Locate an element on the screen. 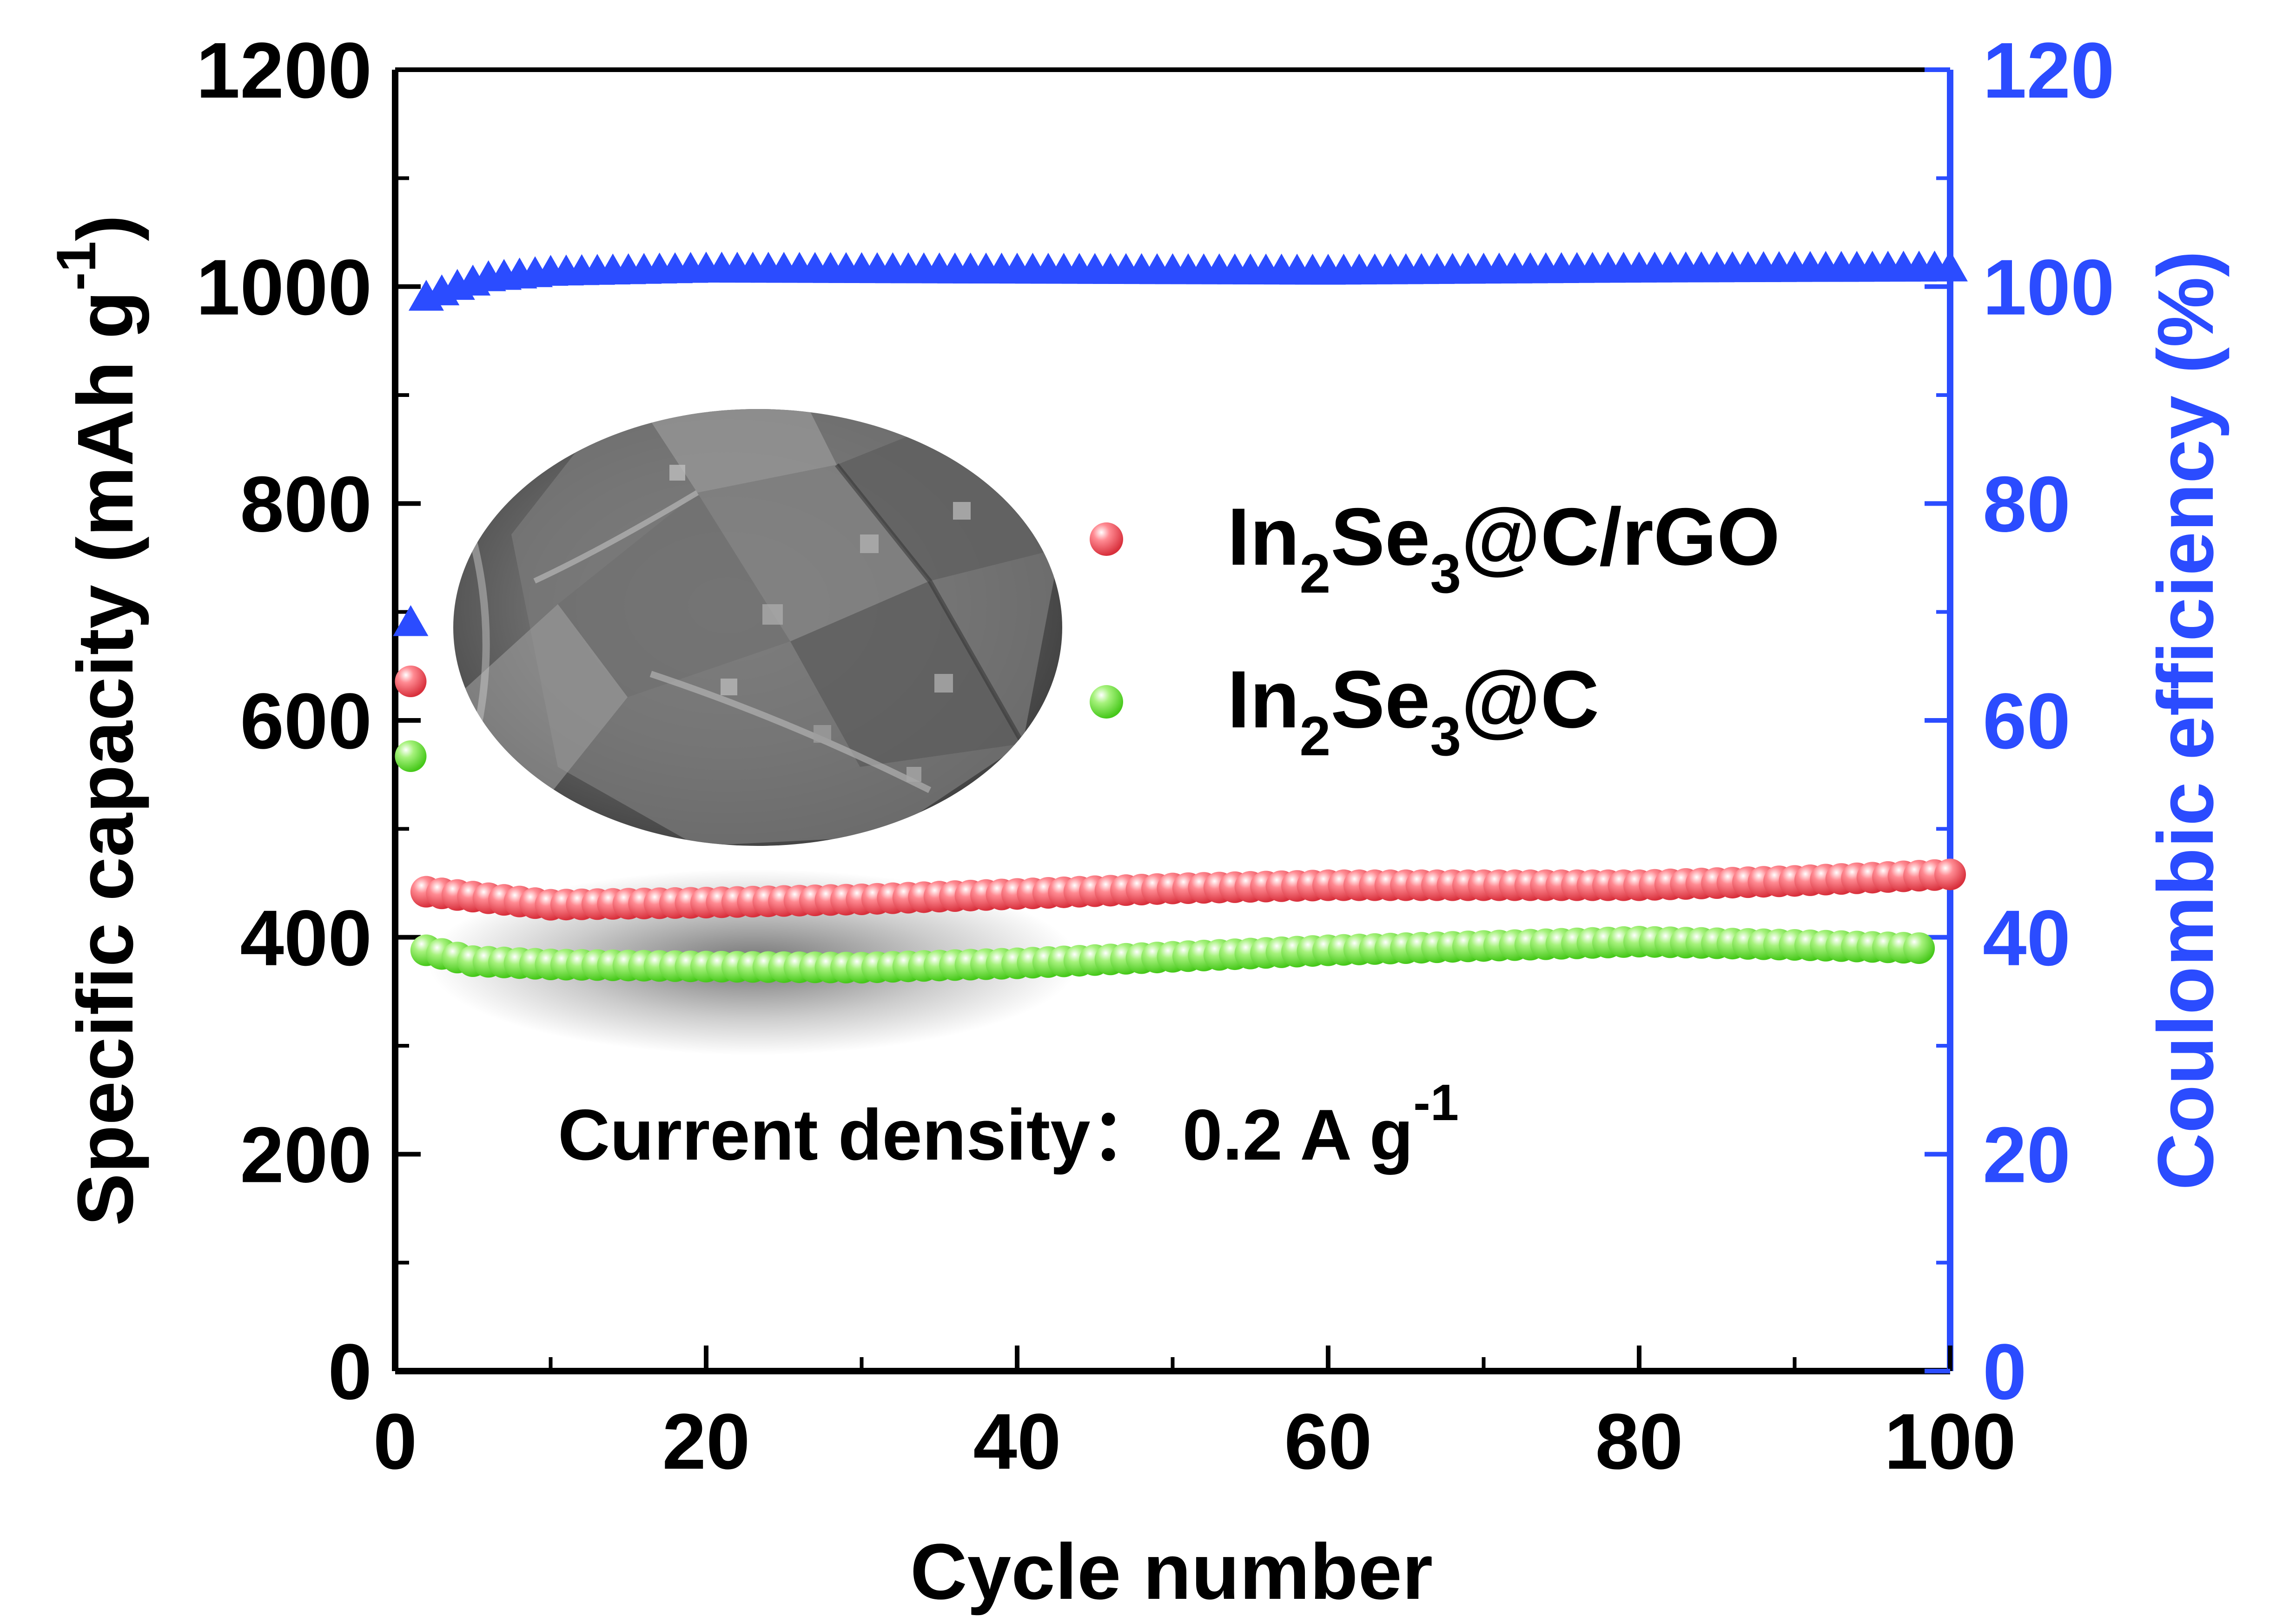  y-right-tick-label-60: 60 is located at coordinates (2027, 721).